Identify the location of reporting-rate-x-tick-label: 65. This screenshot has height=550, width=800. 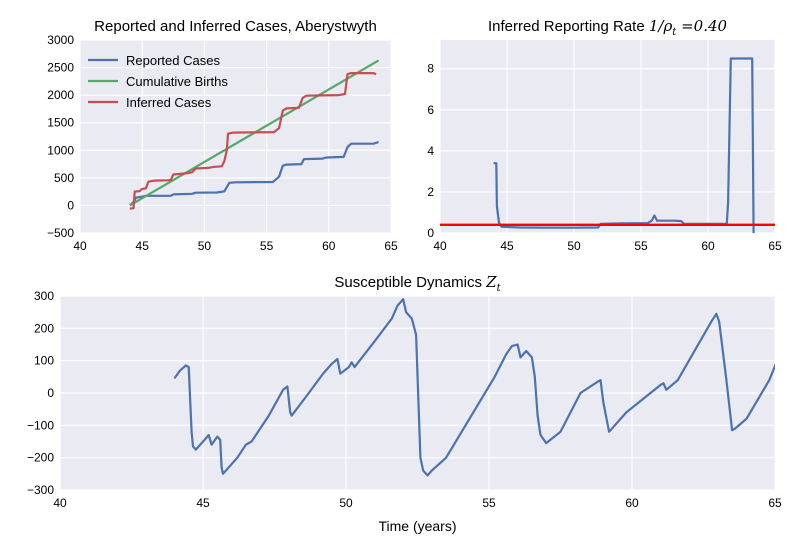
(775, 246).